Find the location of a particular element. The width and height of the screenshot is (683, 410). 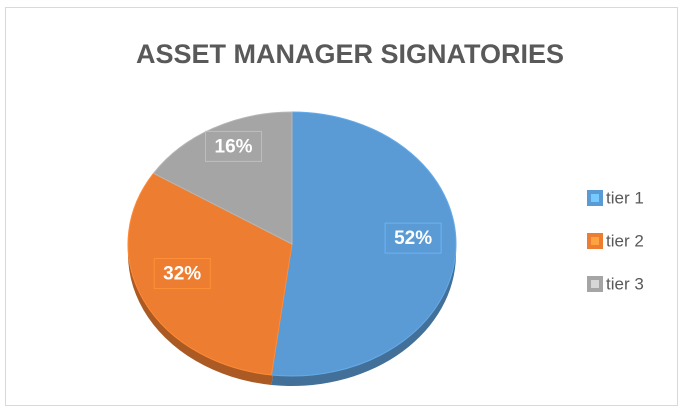

legend-label: tier 1 is located at coordinates (625, 197).